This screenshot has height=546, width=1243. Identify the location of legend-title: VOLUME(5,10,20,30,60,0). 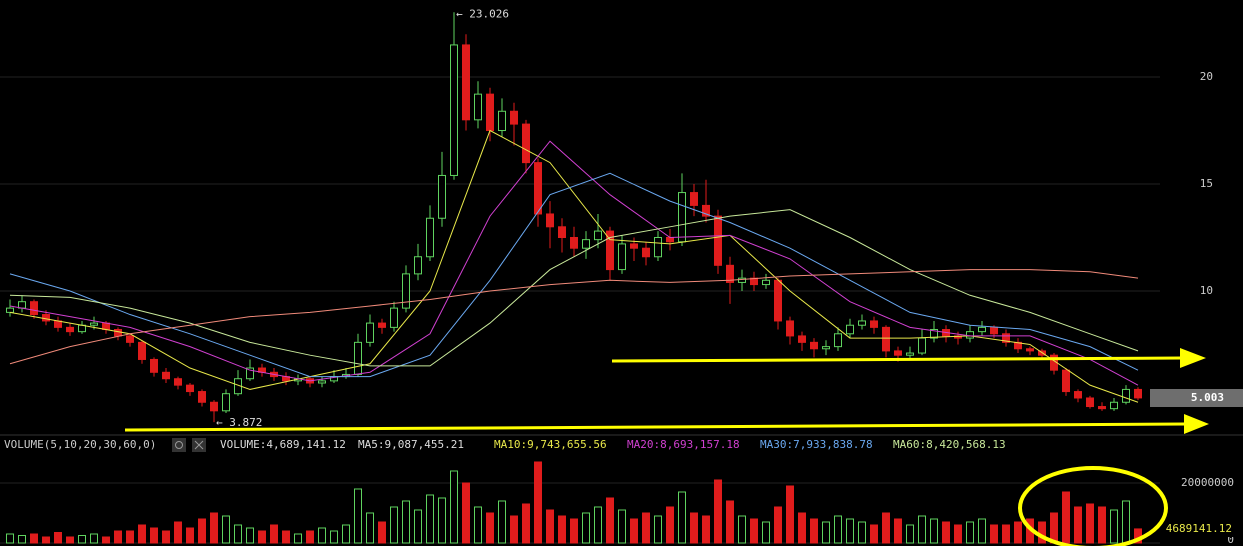
(80, 444).